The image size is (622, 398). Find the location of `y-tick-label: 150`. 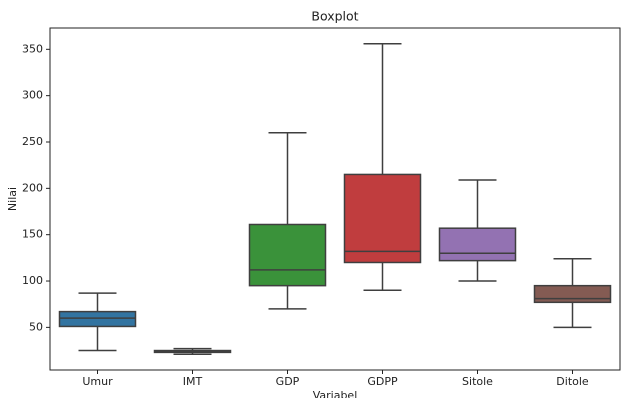

y-tick-label: 150 is located at coordinates (32, 234).